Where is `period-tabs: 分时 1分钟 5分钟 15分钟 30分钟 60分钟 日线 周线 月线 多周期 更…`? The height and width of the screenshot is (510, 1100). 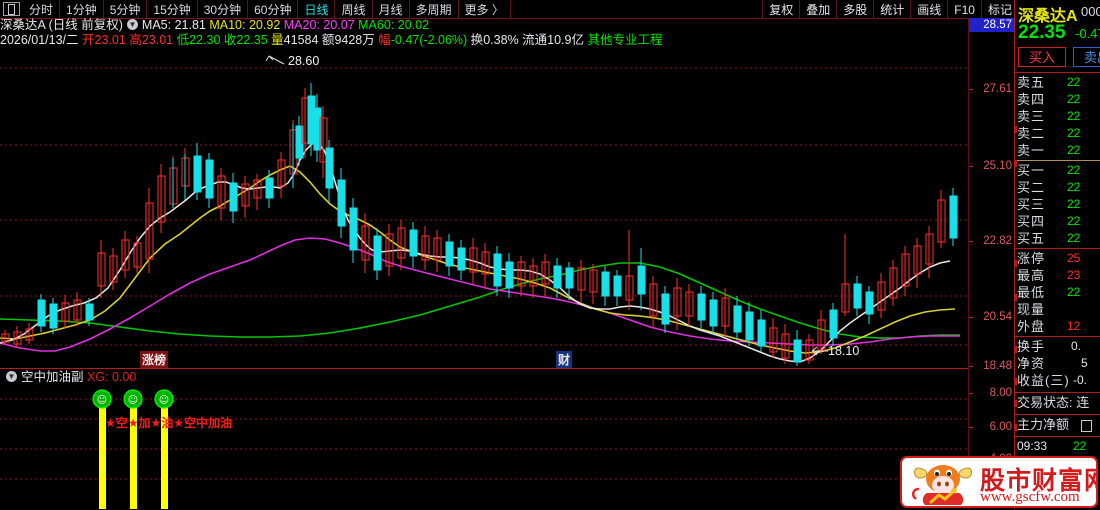 period-tabs: 分时 1分钟 5分钟 15分钟 30分钟 60分钟 日线 周线 月线 多周期 更… is located at coordinates (255, 9).